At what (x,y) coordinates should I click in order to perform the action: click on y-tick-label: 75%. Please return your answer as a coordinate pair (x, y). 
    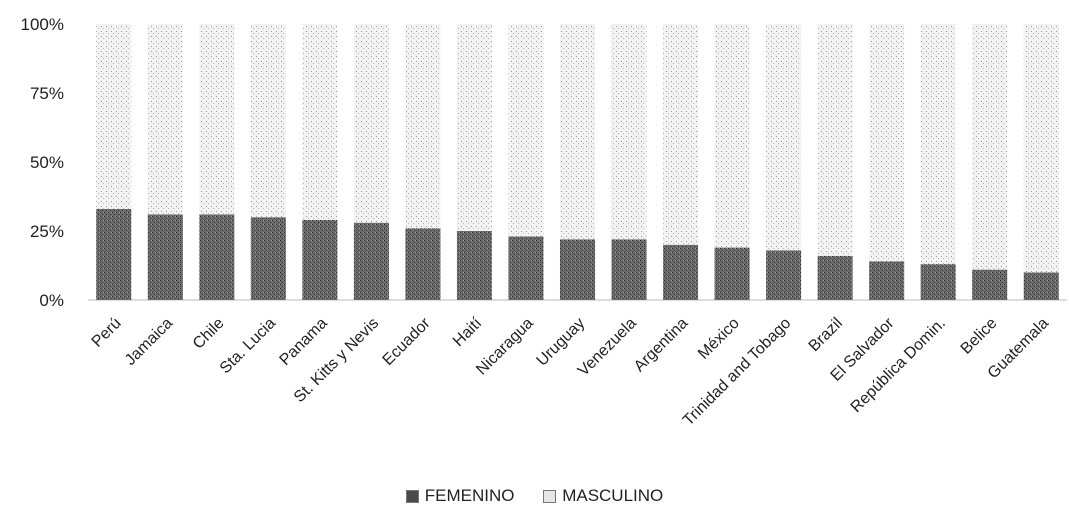
    Looking at the image, I should click on (47, 93).